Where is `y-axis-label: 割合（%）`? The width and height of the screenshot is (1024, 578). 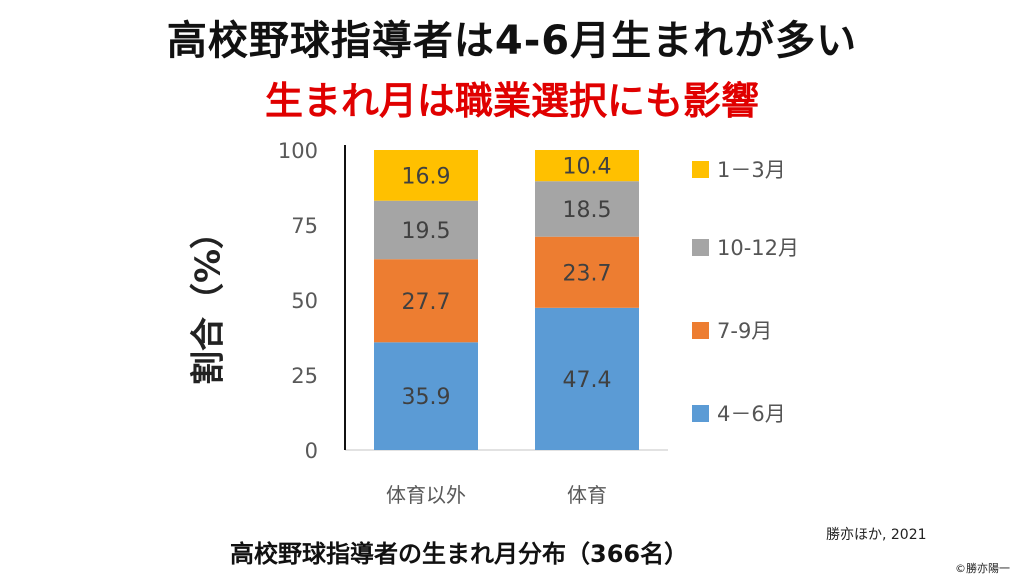
y-axis-label: 割合（%） is located at coordinates (208, 300).